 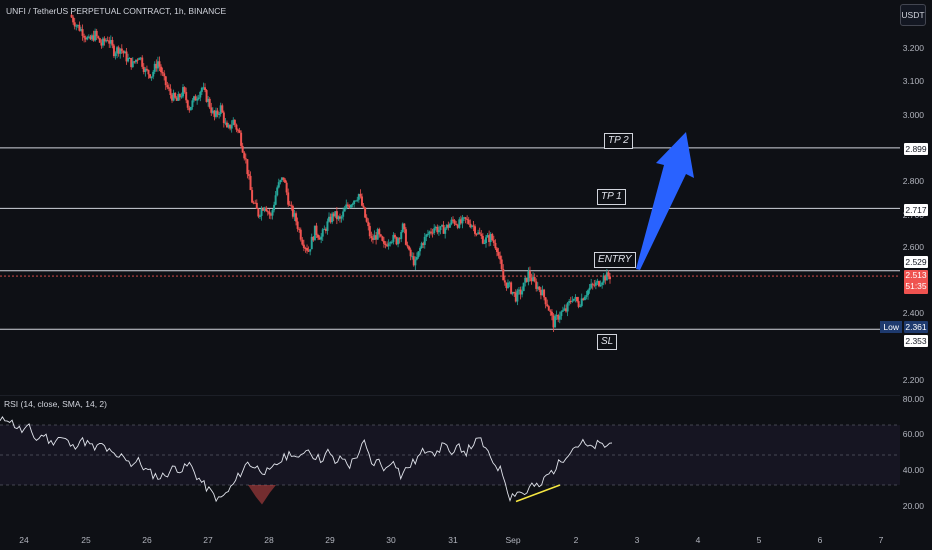 I want to click on rsi-tick-20: 20.00, so click(x=913, y=506).